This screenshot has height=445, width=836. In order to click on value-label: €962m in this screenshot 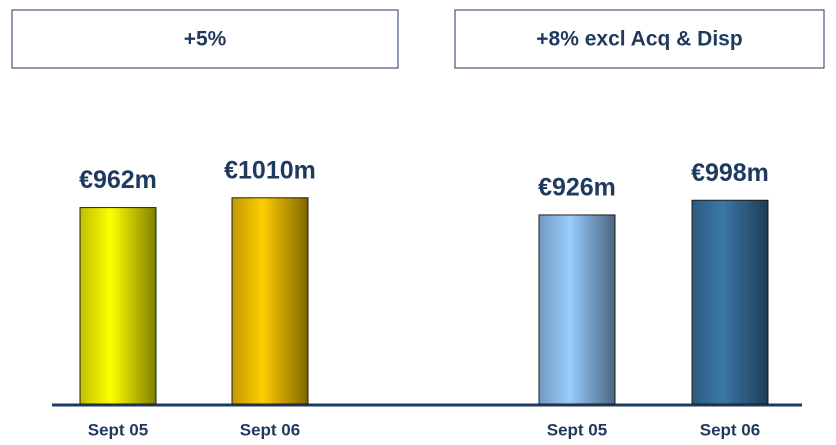, I will do `click(118, 180)`.